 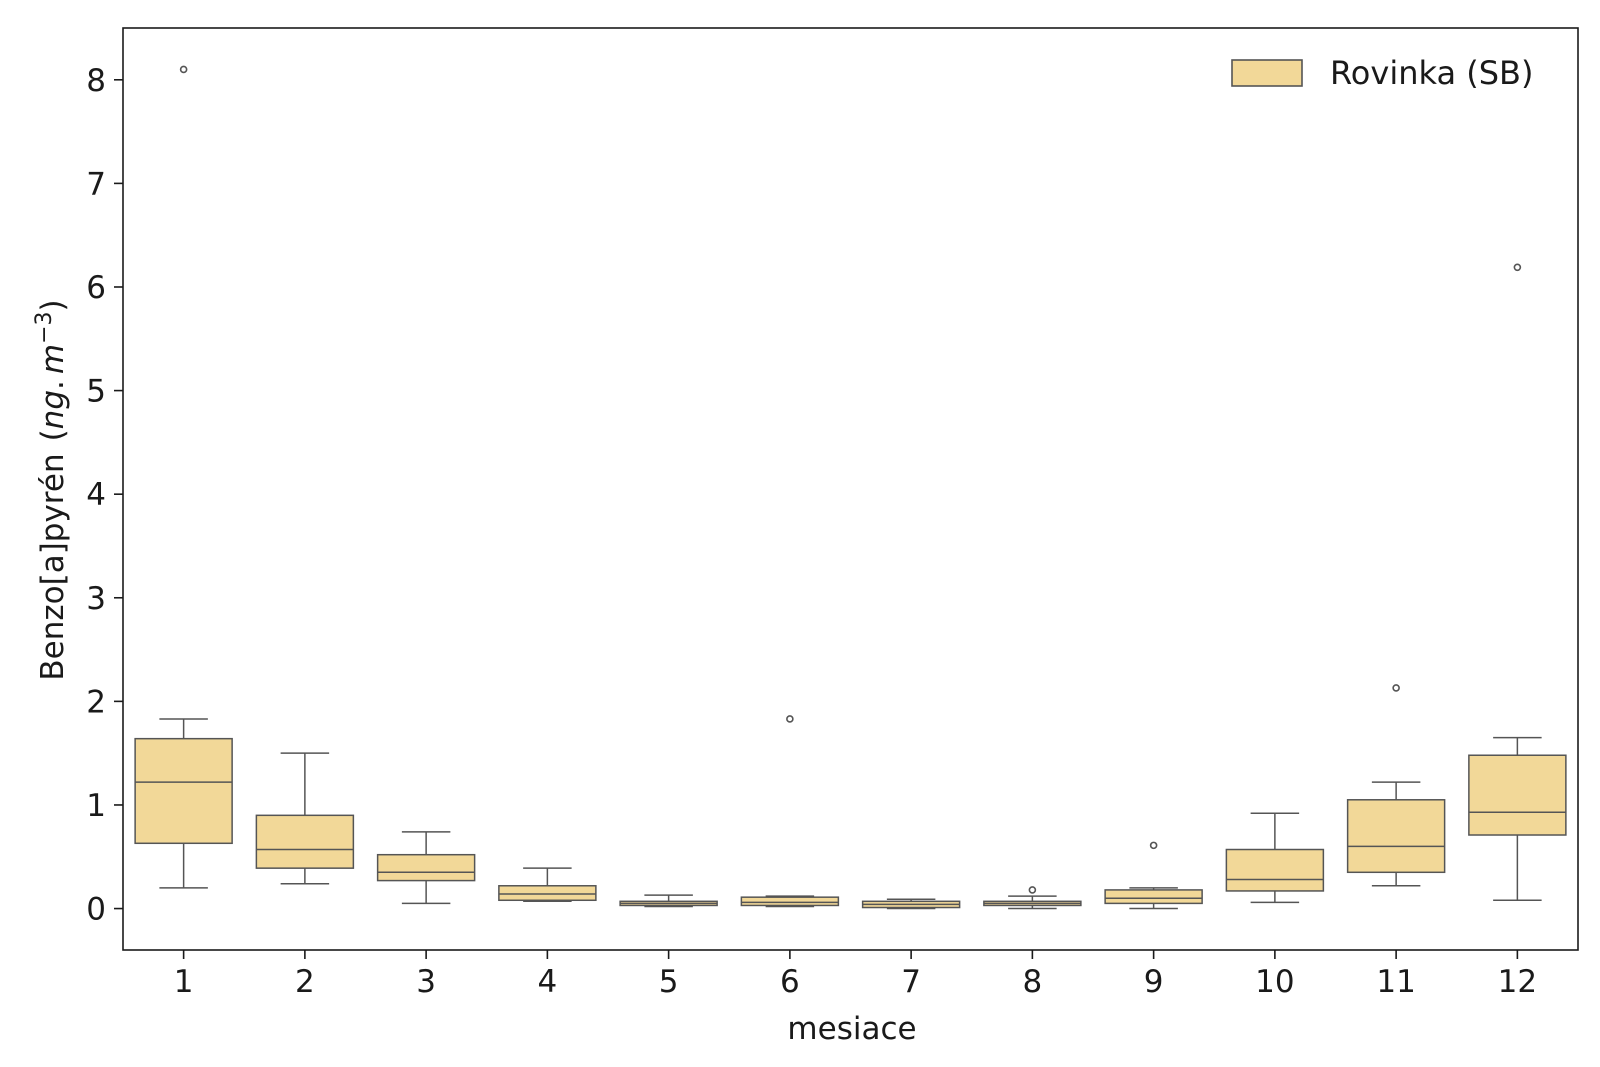 What do you see at coordinates (1274, 982) in the screenshot?
I see `x-tick-label: 10` at bounding box center [1274, 982].